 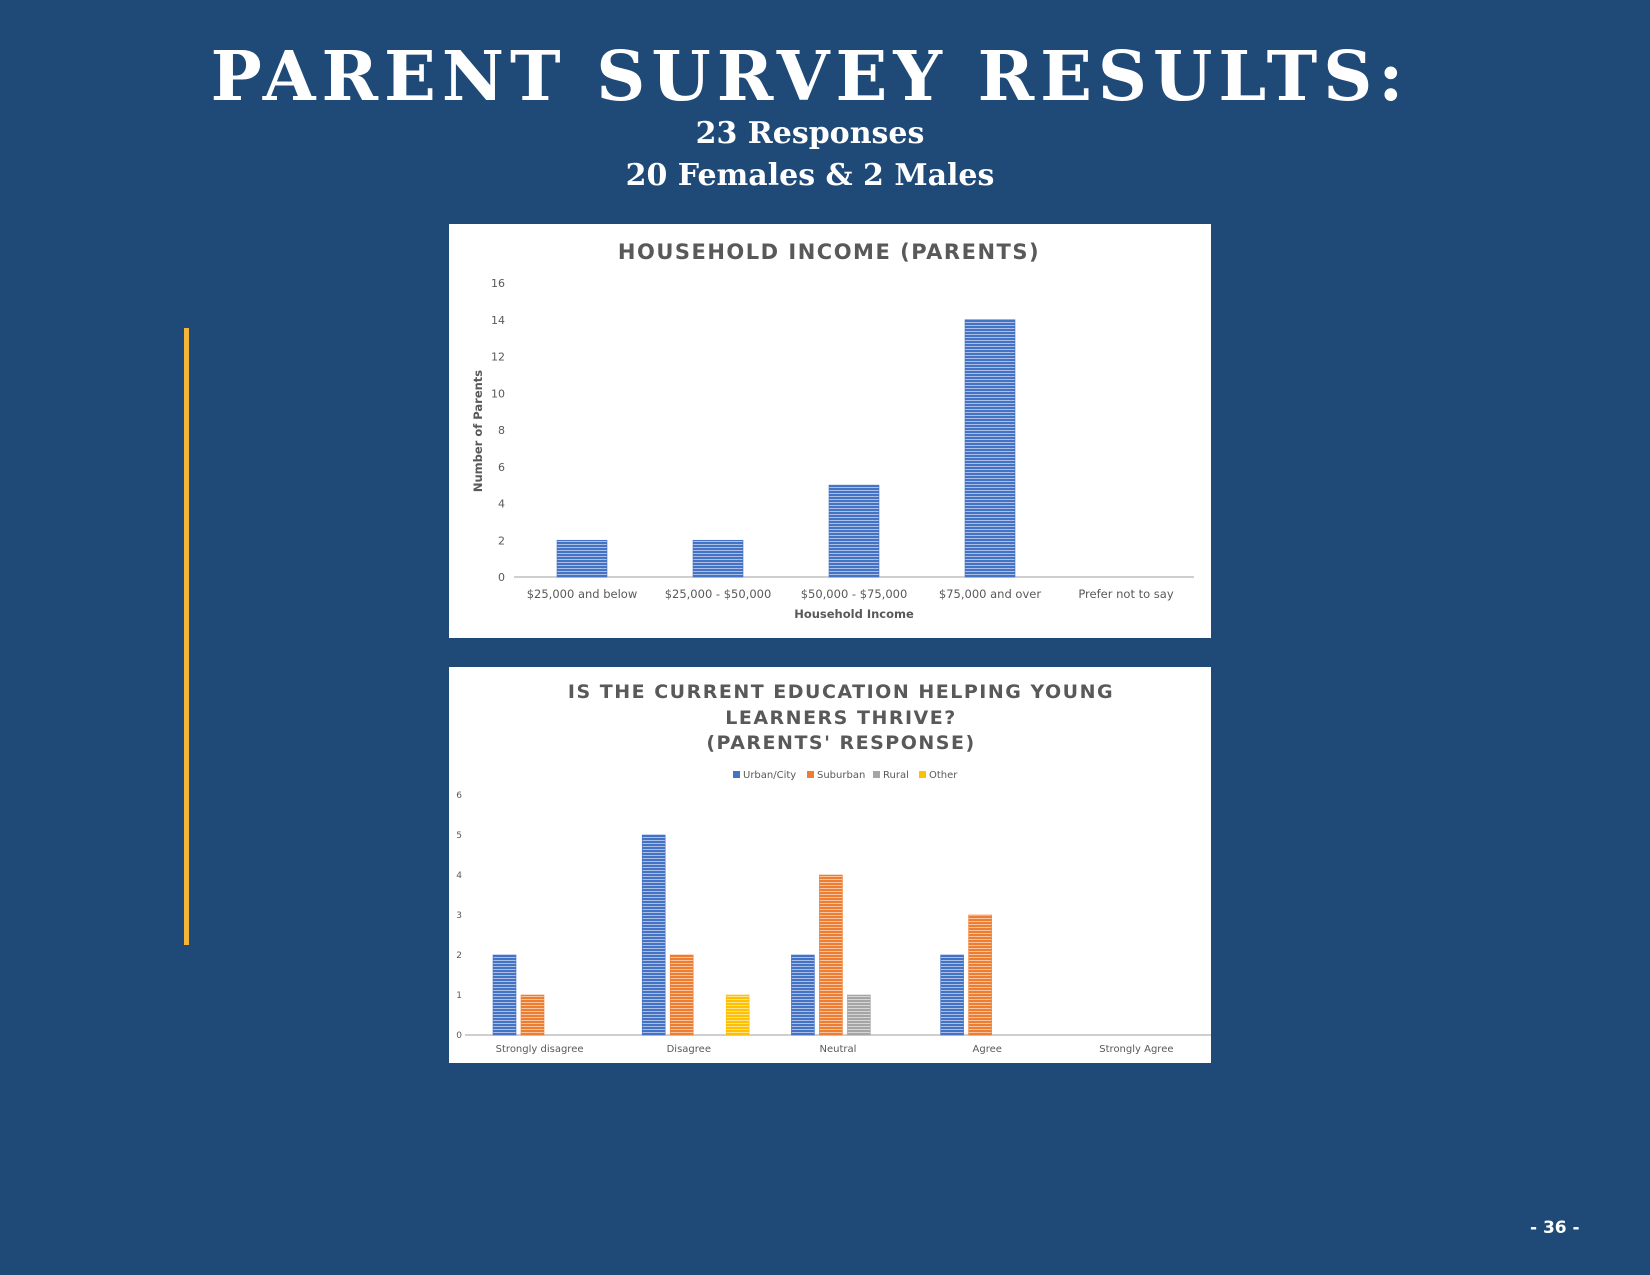 I want to click on y-tick-label: 1, so click(x=459, y=996).